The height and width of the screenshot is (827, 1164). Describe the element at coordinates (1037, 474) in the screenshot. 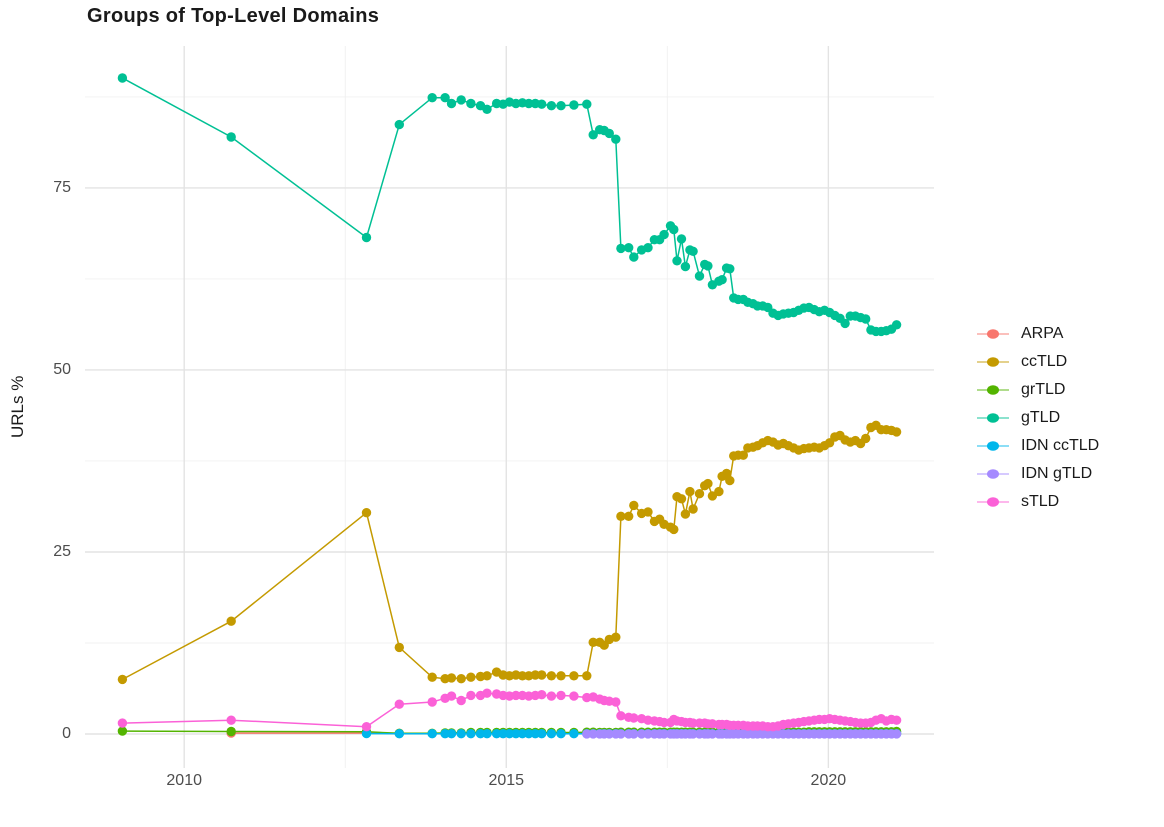

I see `legend-item-idn-gtld: IDN gTLD` at that location.